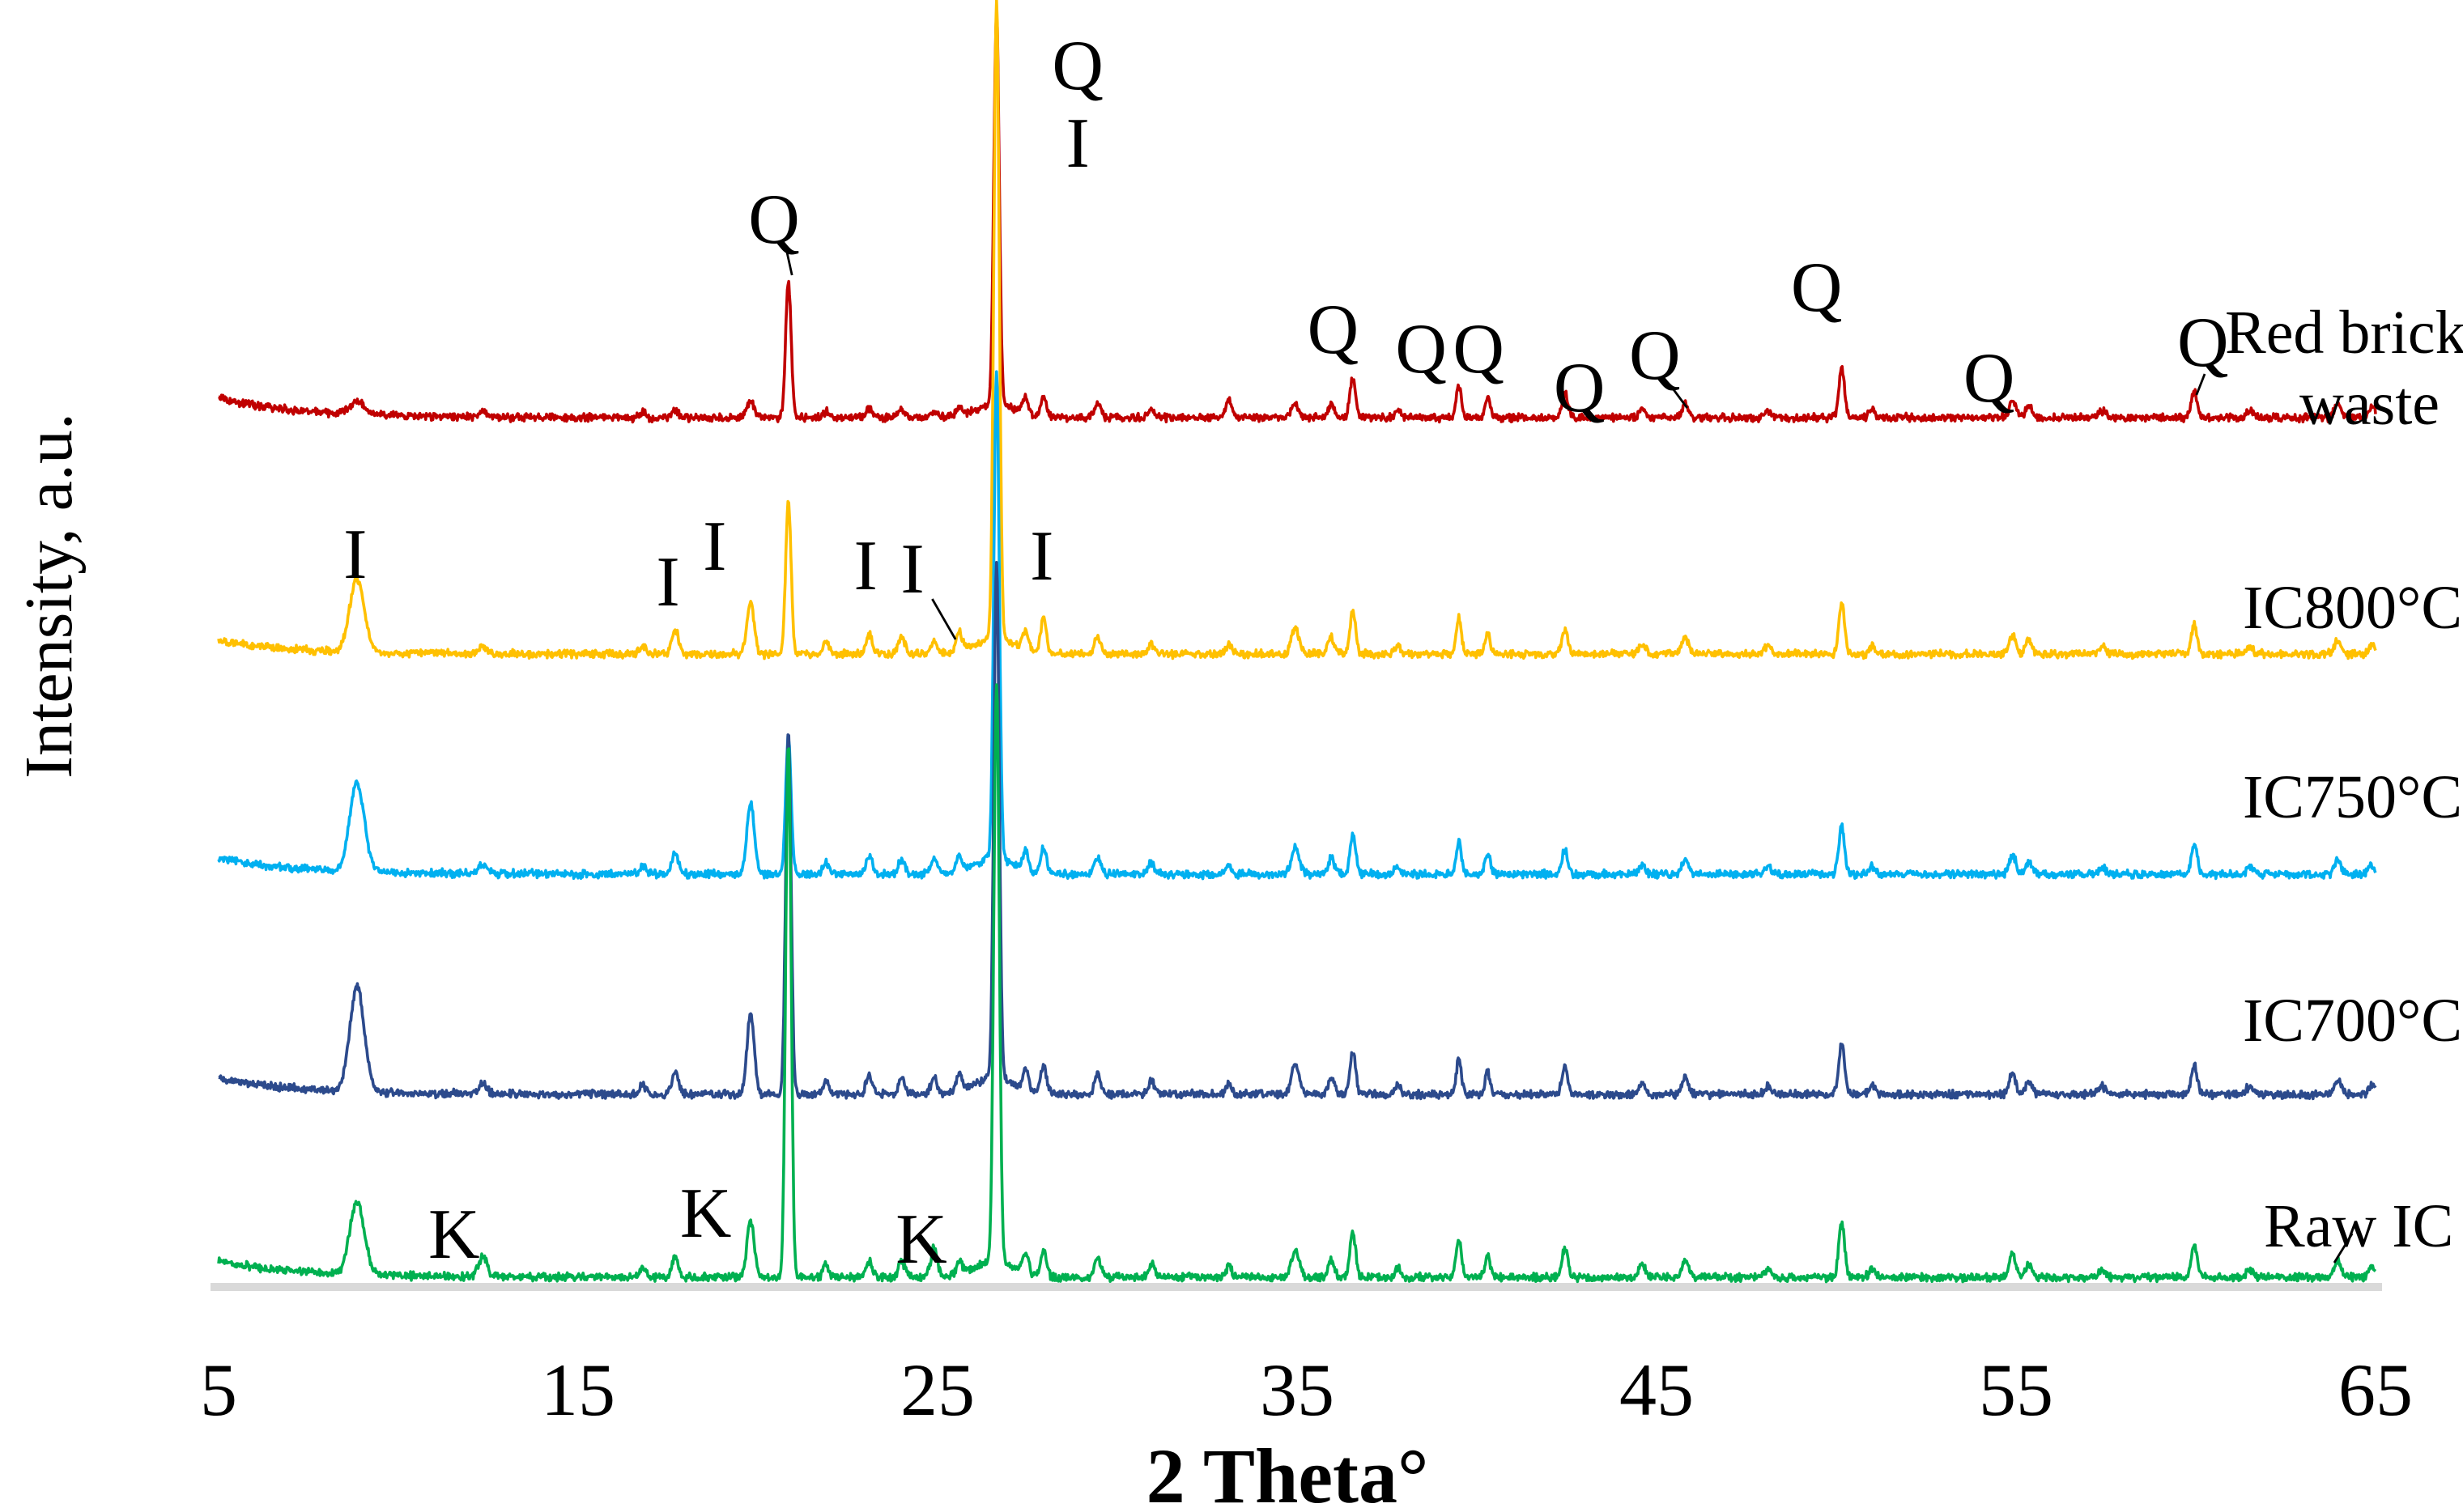 The height and width of the screenshot is (1512, 2463). Describe the element at coordinates (937, 1389) in the screenshot. I see `x-tick-label-25: 25` at that location.